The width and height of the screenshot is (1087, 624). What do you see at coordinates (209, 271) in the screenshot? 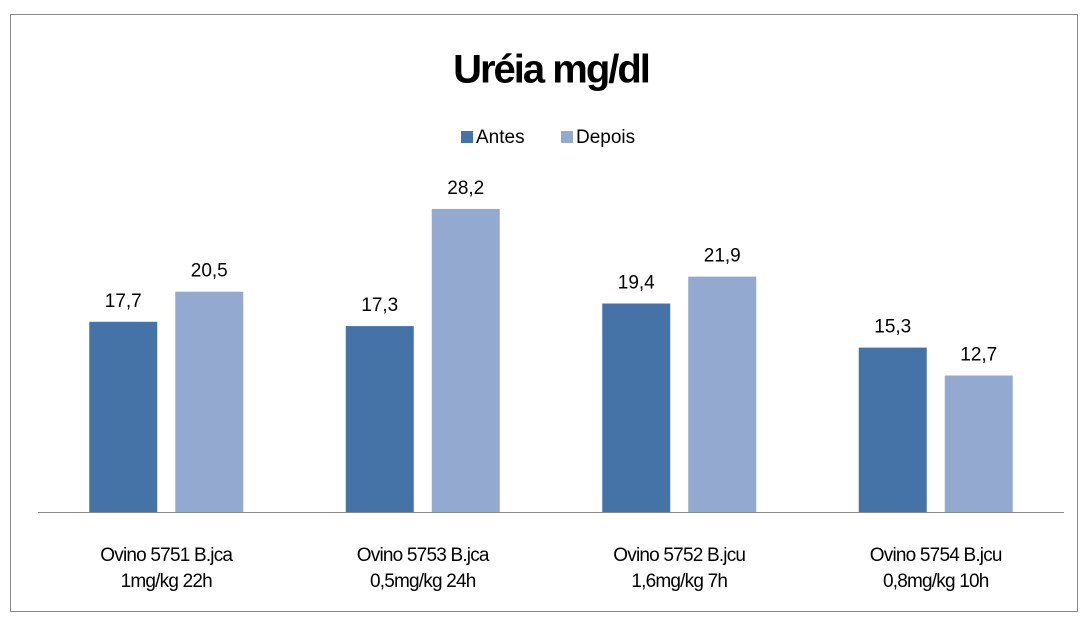
I see `data-label: 20,5` at bounding box center [209, 271].